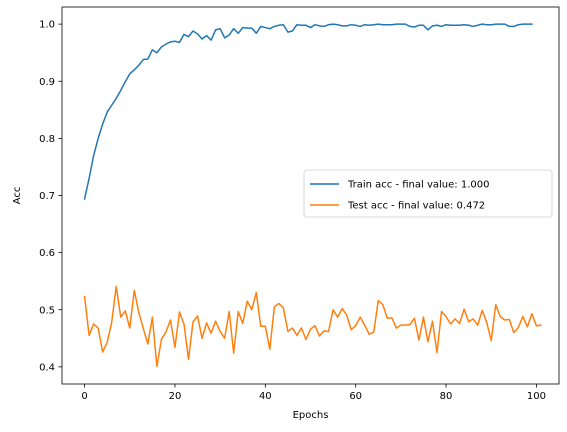  I want to click on y-tick-label: 0.9, so click(47, 82).